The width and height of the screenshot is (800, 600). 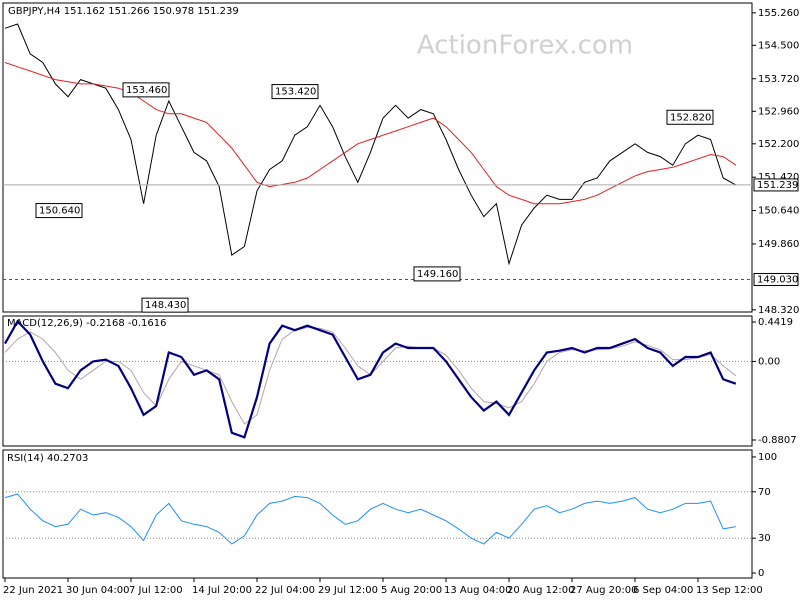 I want to click on x-tick-label: 22 Jun 2021, so click(x=33, y=590).